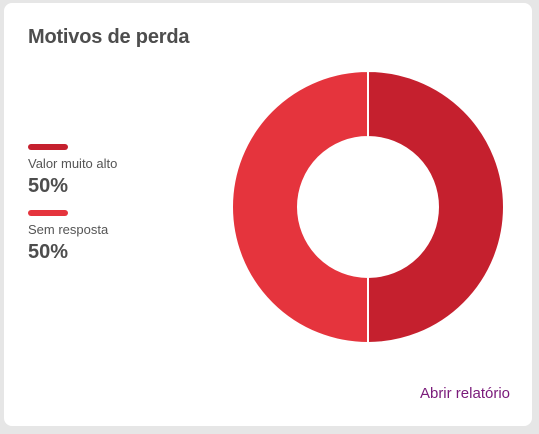  I want to click on legend-item: Sem resposta 50%, so click(113, 243).